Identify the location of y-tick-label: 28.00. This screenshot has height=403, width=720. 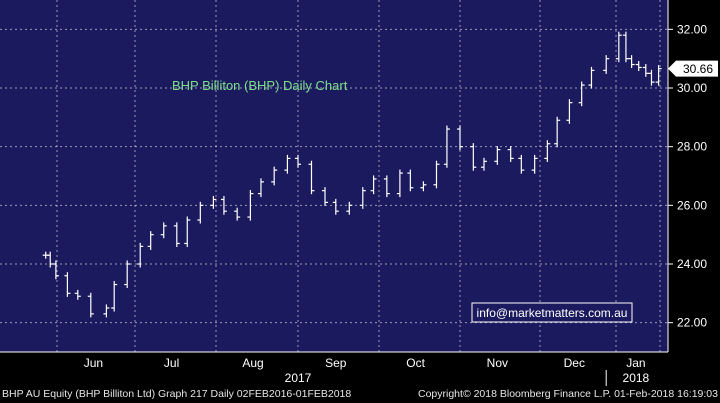
(692, 147).